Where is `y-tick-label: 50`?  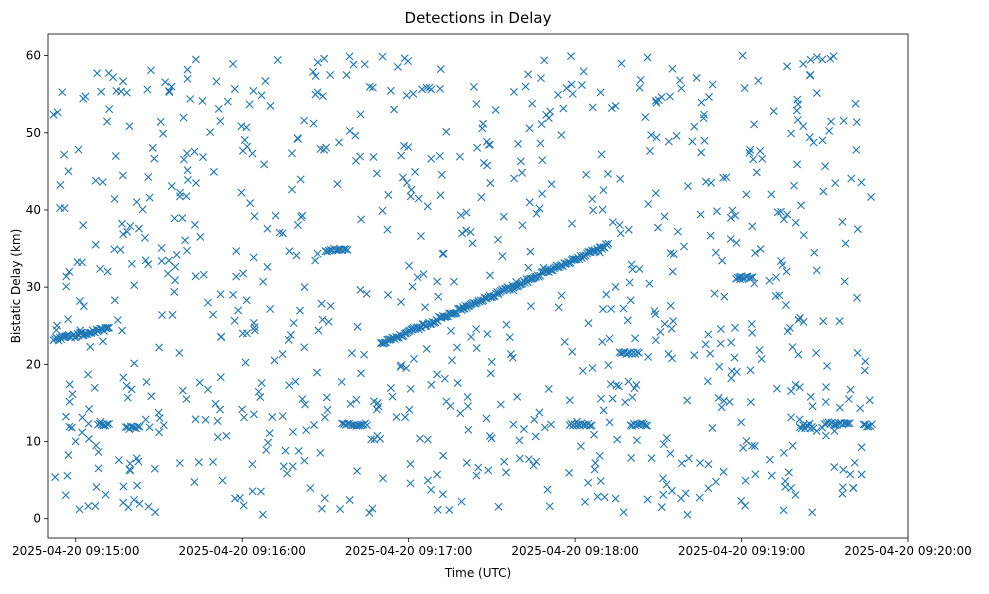
y-tick-label: 50 is located at coordinates (33, 133).